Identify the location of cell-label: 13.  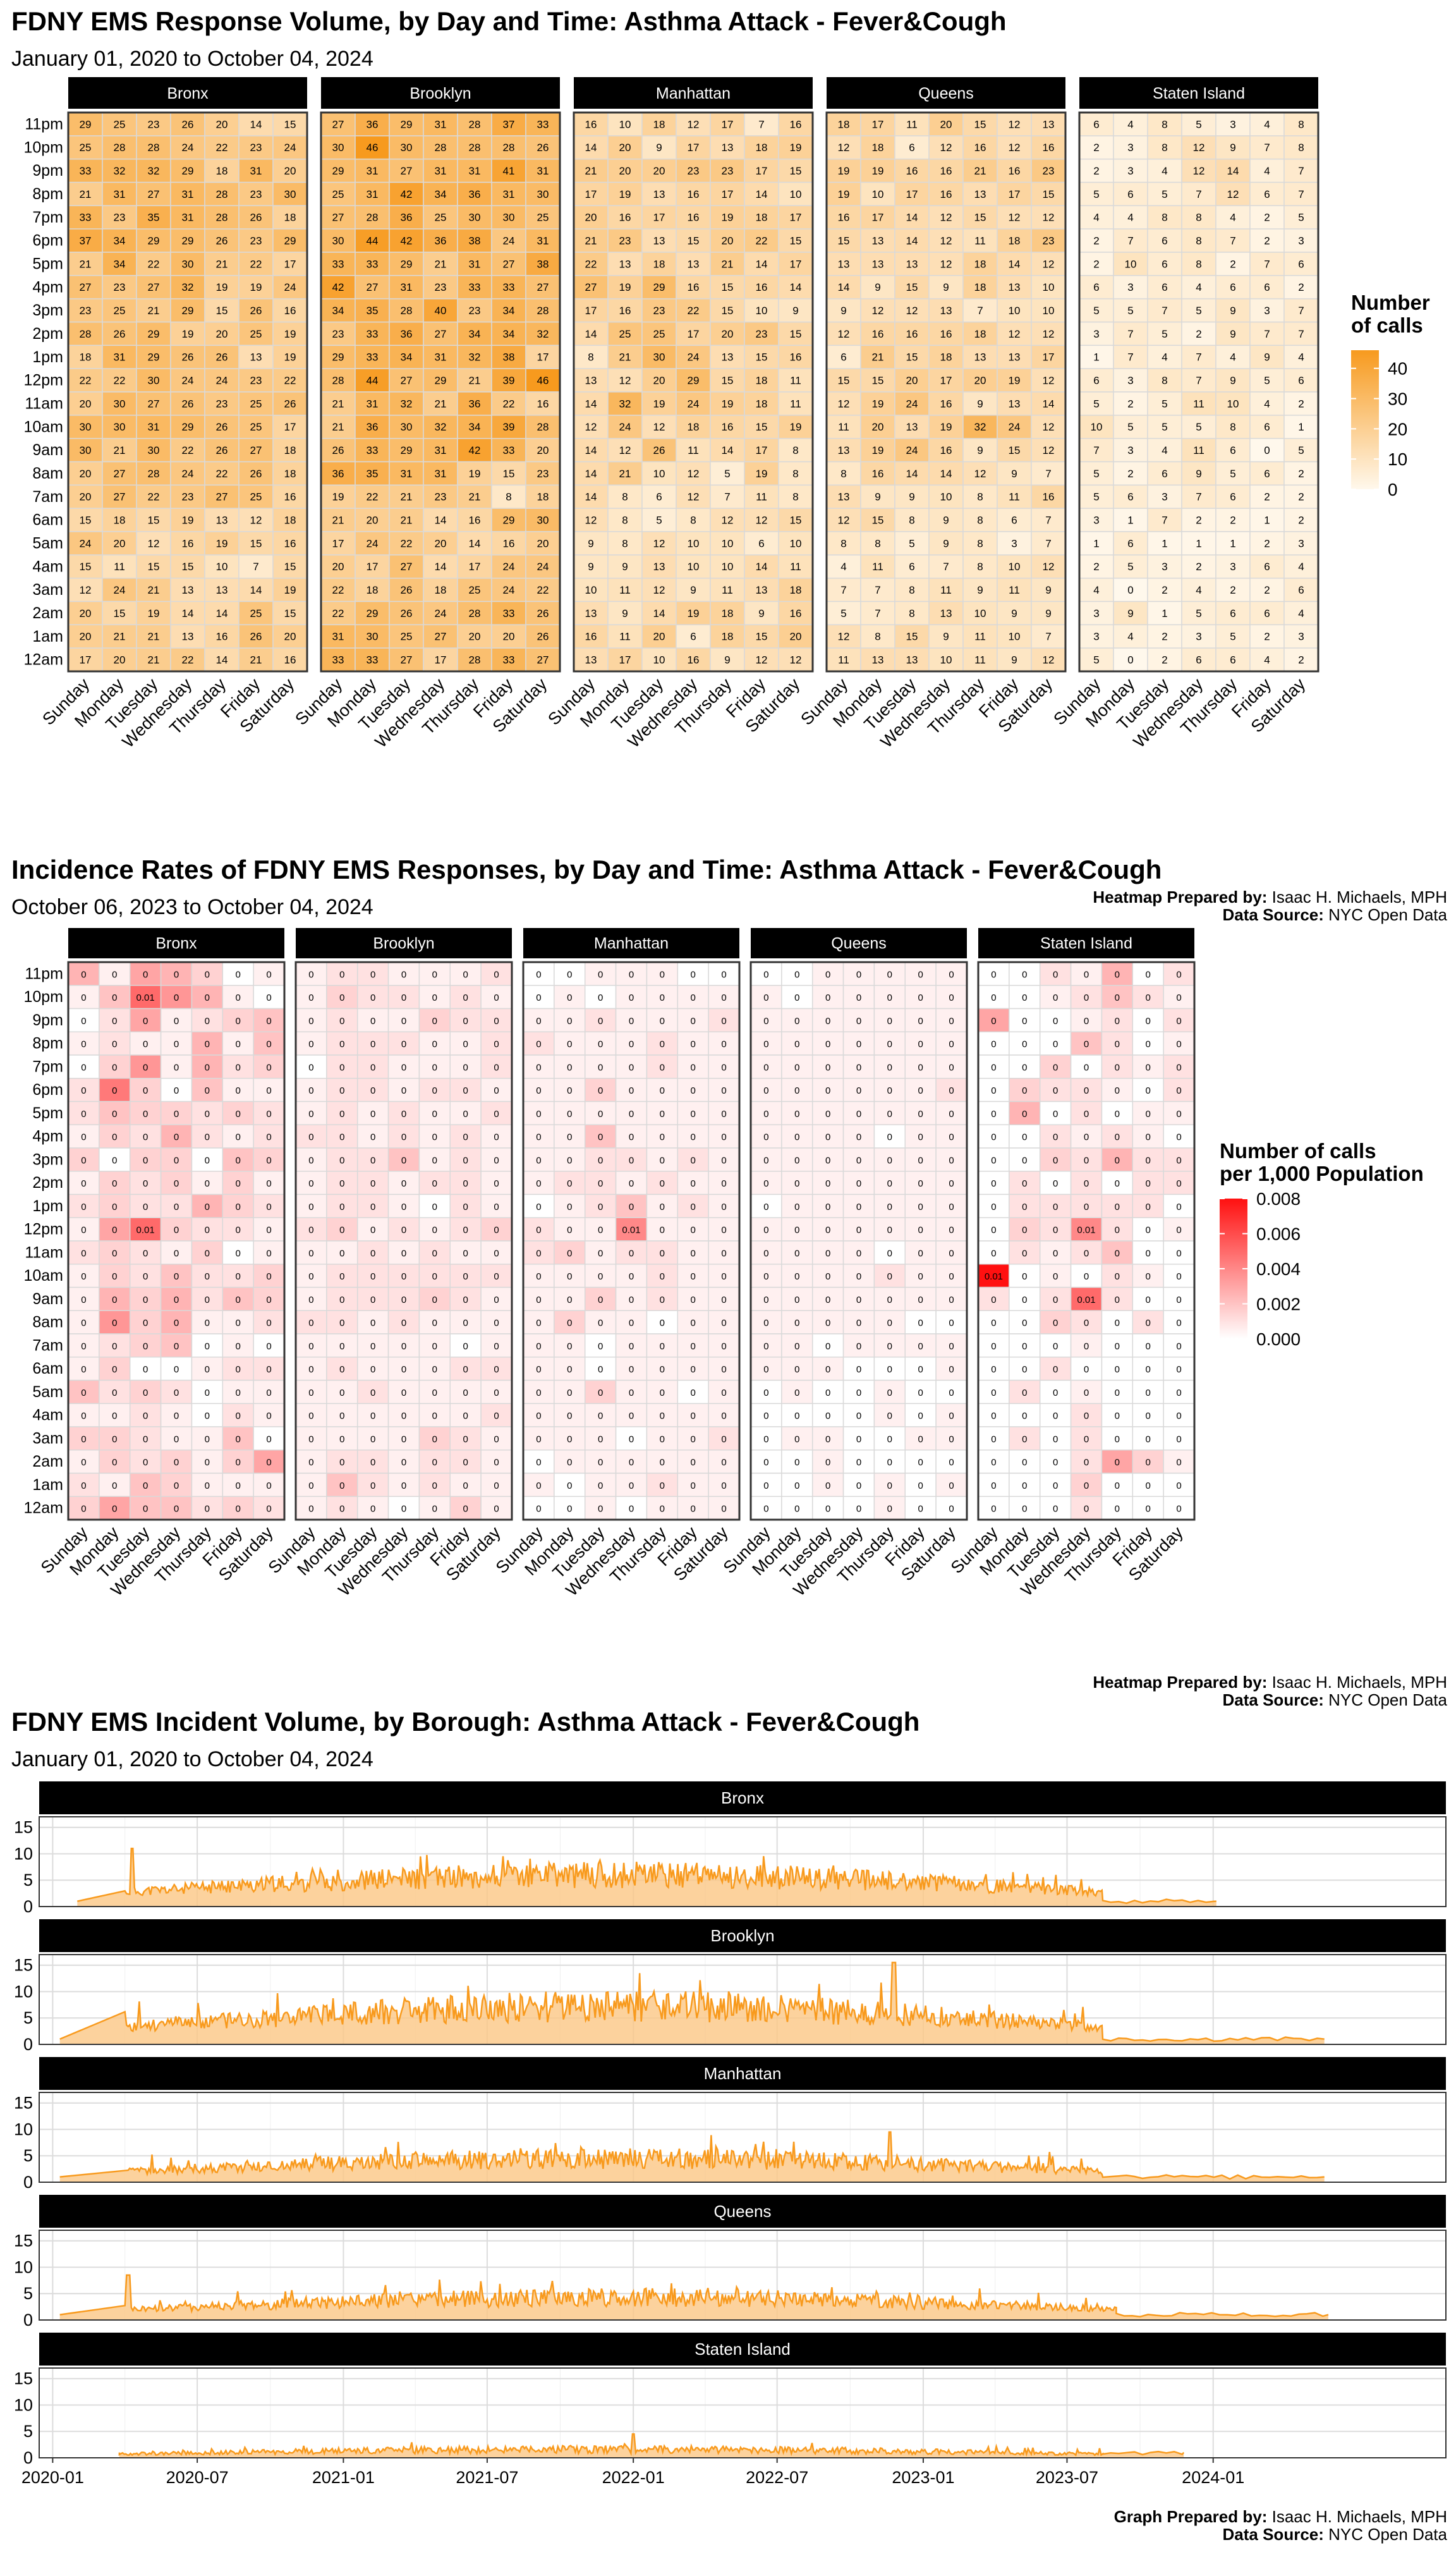
(912, 660).